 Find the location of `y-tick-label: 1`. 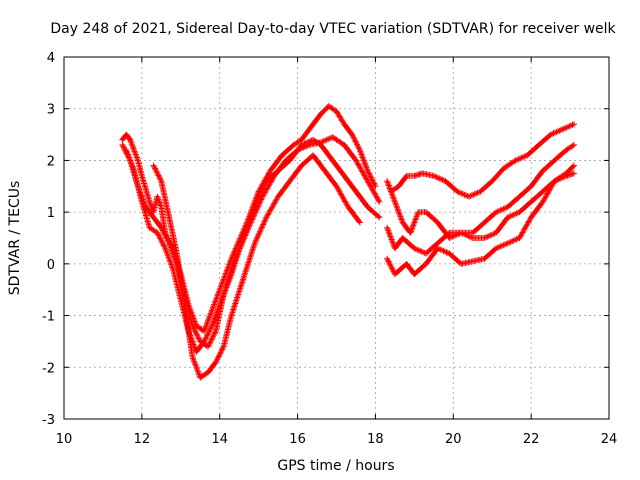

y-tick-label: 1 is located at coordinates (51, 213).